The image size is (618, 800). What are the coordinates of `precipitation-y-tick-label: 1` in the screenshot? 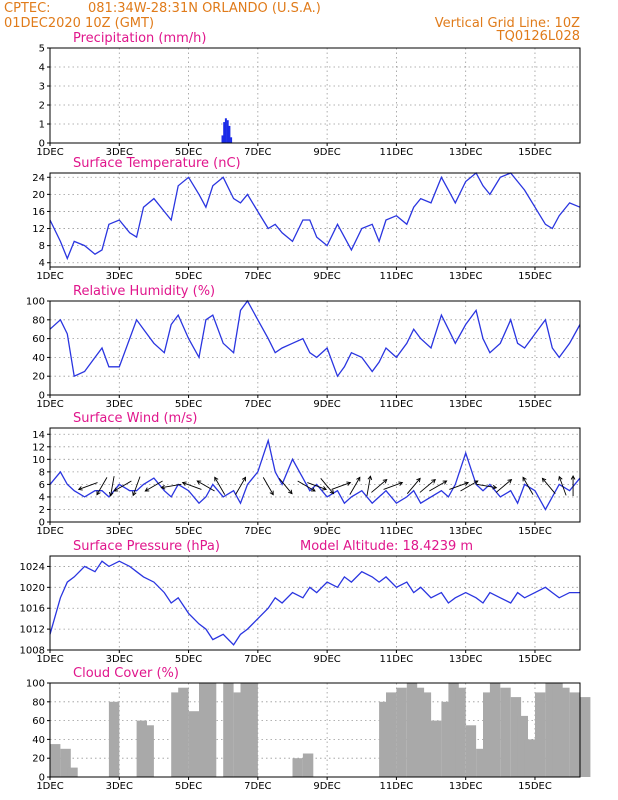 It's located at (42, 125).